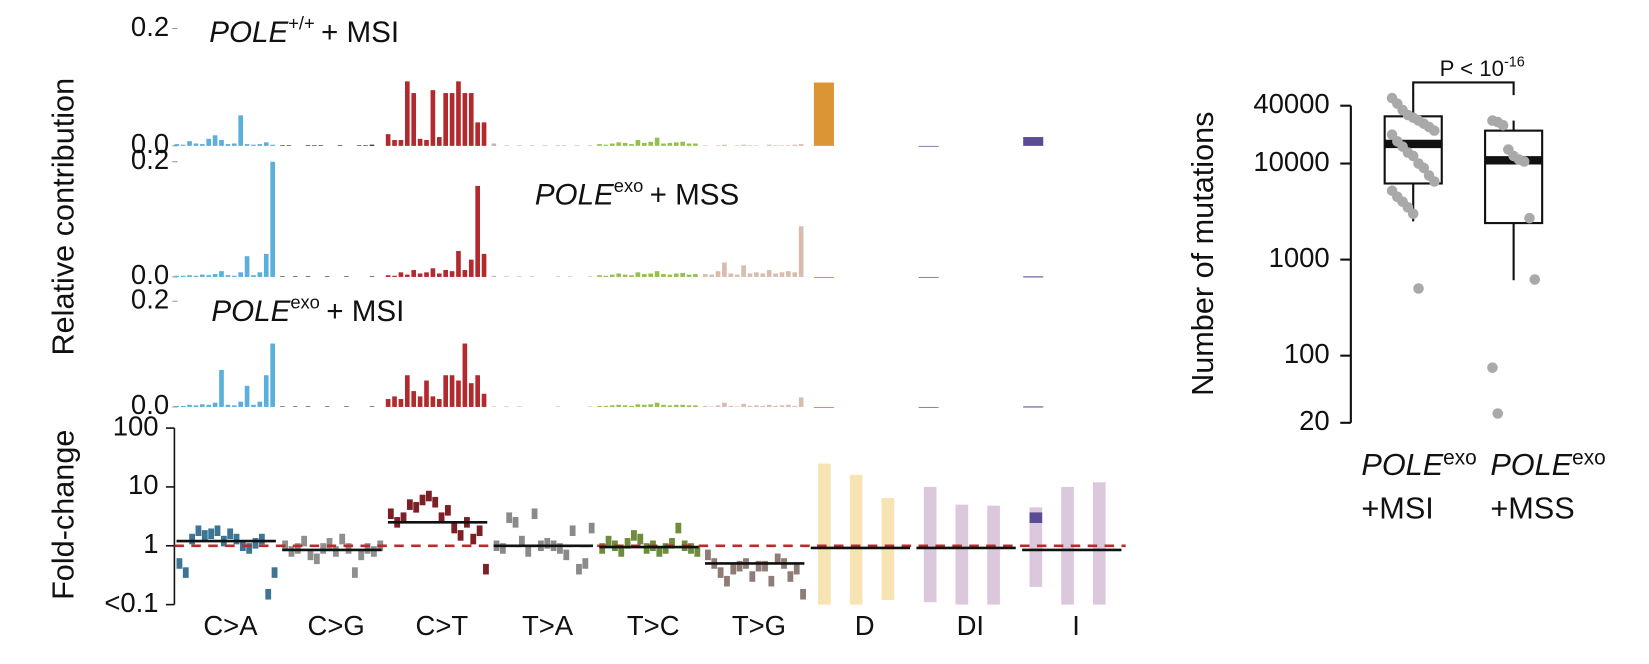 The width and height of the screenshot is (1649, 664). Describe the element at coordinates (1418, 464) in the screenshot. I see `box-label: POLEexo` at that location.